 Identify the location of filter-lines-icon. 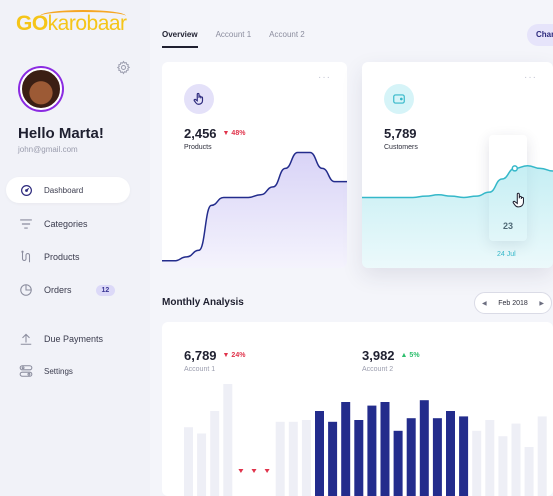
(26, 224).